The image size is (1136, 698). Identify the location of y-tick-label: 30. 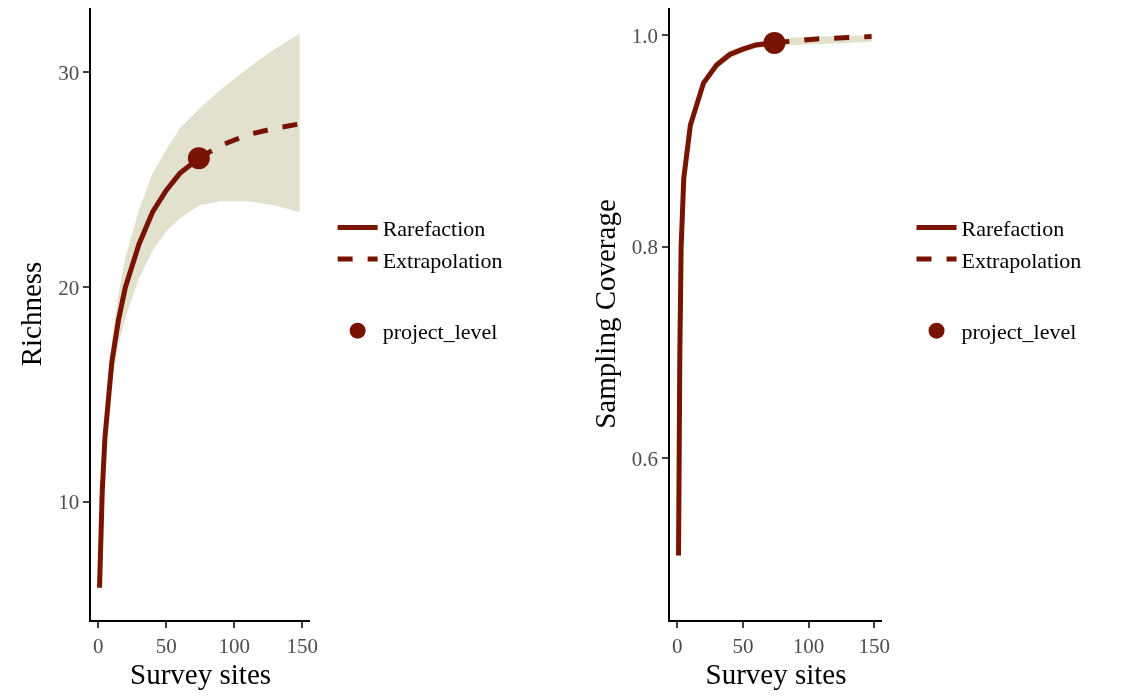
(69, 72).